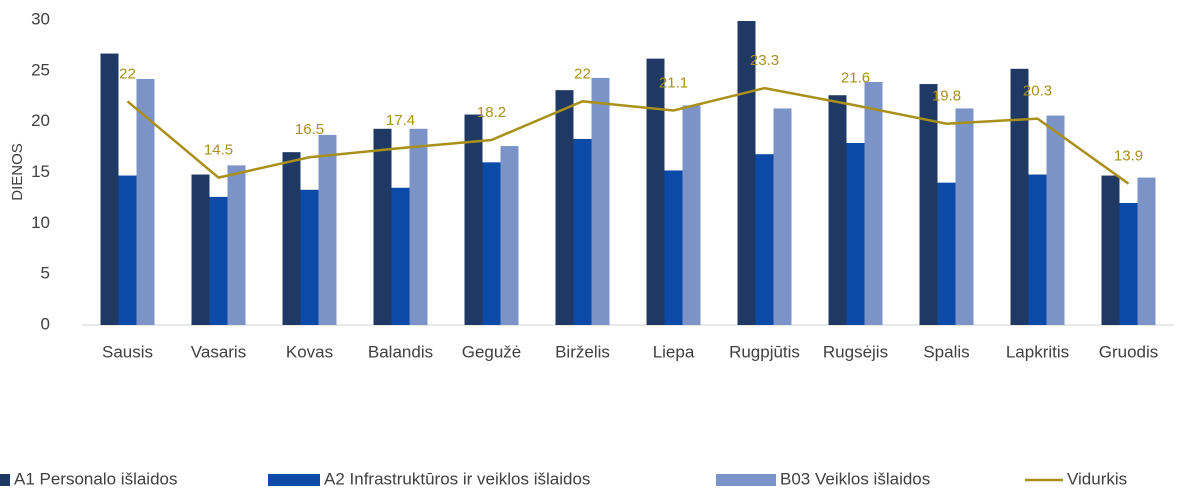  What do you see at coordinates (1128, 156) in the screenshot?
I see `value-label: 13.9` at bounding box center [1128, 156].